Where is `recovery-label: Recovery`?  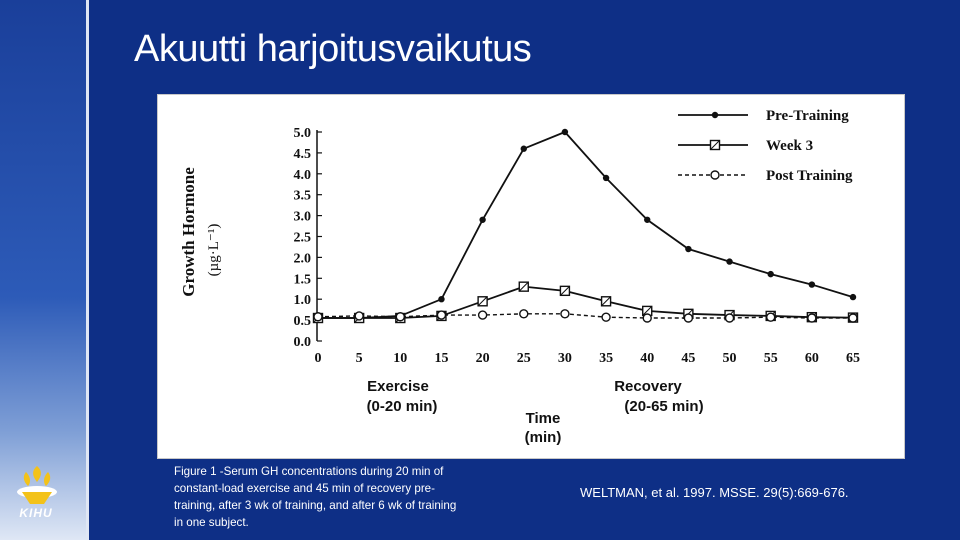
recovery-label: Recovery is located at coordinates (648, 386).